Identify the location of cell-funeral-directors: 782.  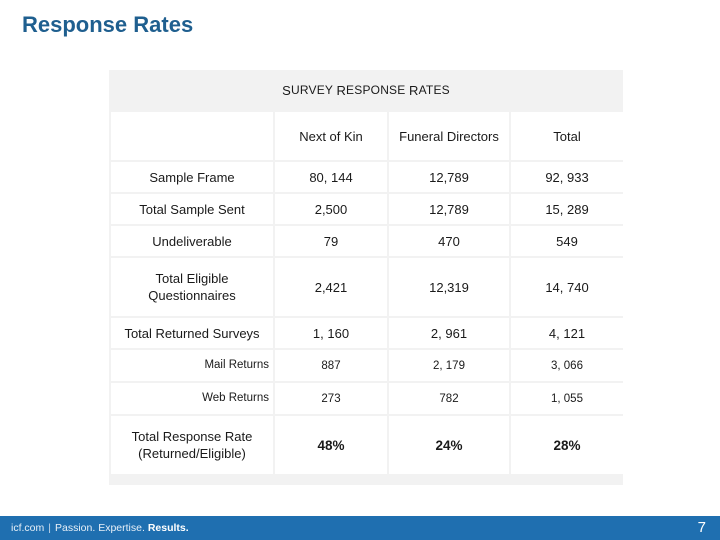
(449, 398).